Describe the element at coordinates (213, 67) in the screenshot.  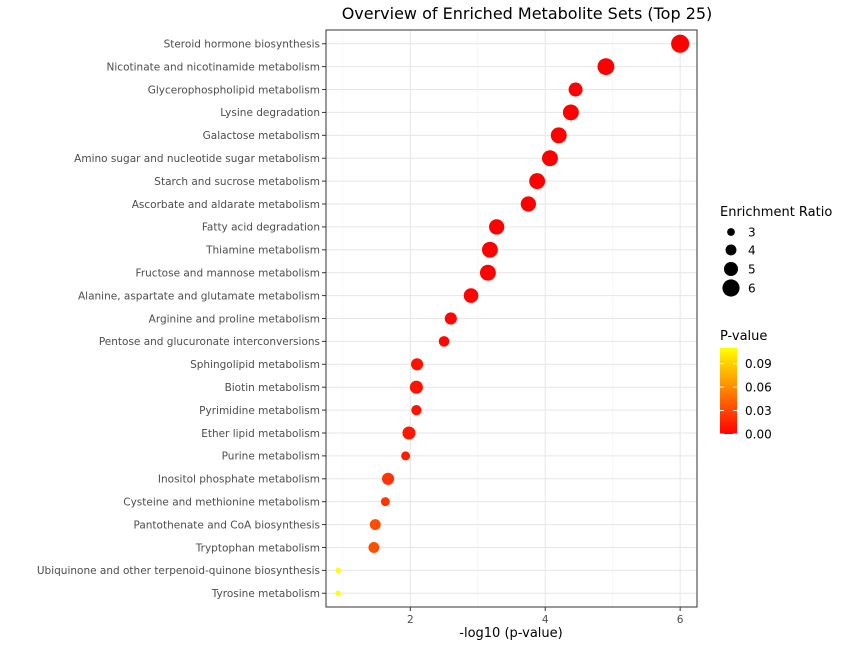
I see `y-tick-label: Nicotinate and nicotinamide metabolism` at that location.